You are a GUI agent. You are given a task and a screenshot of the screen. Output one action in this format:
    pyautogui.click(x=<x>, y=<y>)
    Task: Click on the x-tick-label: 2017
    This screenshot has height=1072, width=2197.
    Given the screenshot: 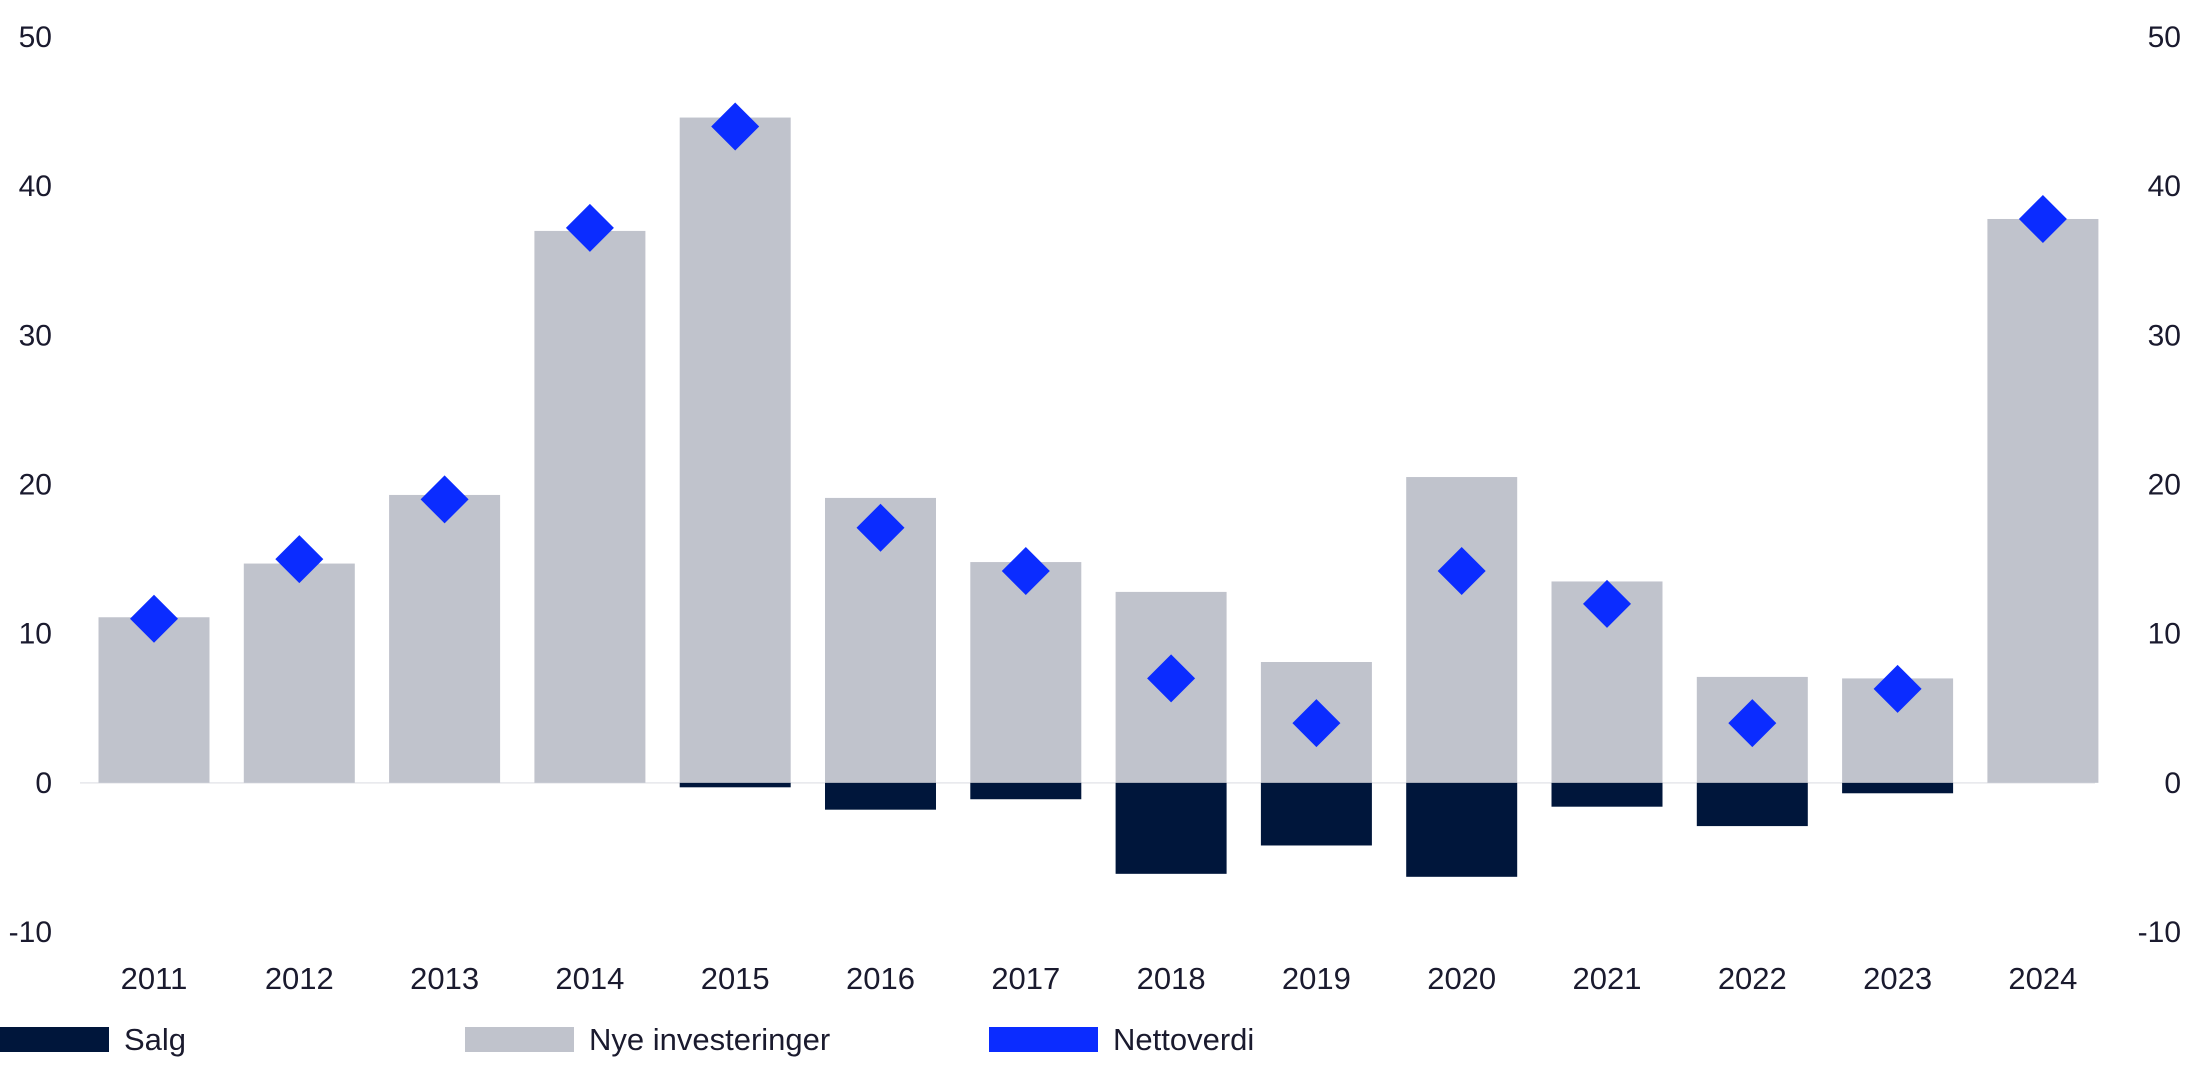 What is the action you would take?
    pyautogui.click(x=1025, y=978)
    